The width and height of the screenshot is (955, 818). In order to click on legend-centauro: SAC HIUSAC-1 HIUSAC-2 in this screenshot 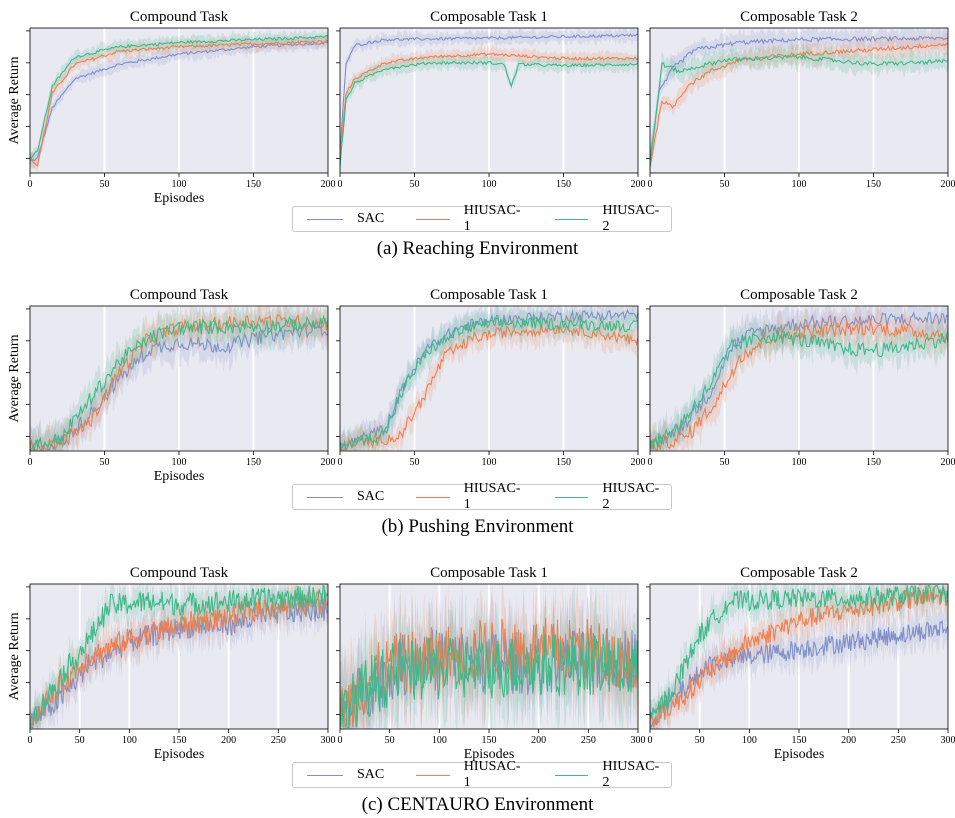, I will do `click(482, 775)`.